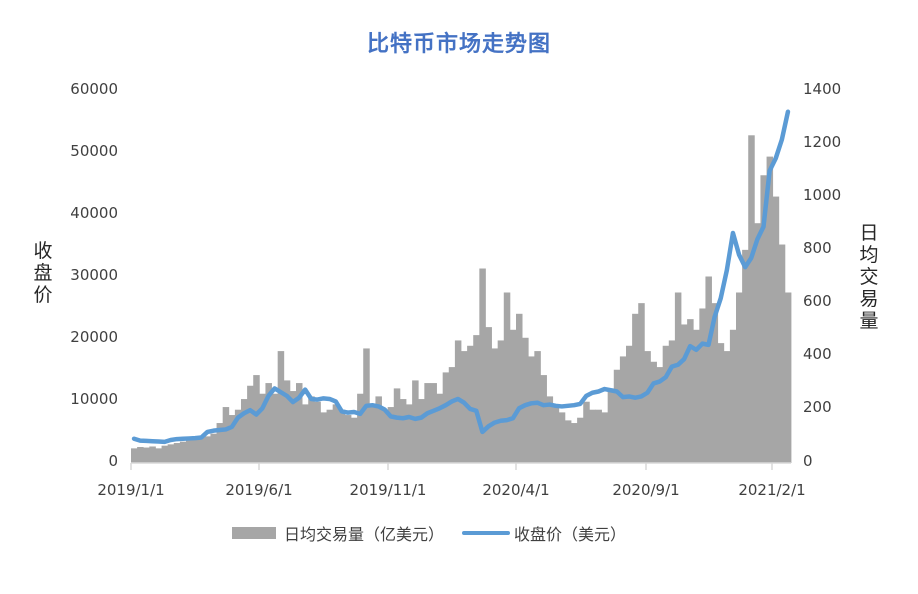  I want to click on left-tick: 20000, so click(94, 337).